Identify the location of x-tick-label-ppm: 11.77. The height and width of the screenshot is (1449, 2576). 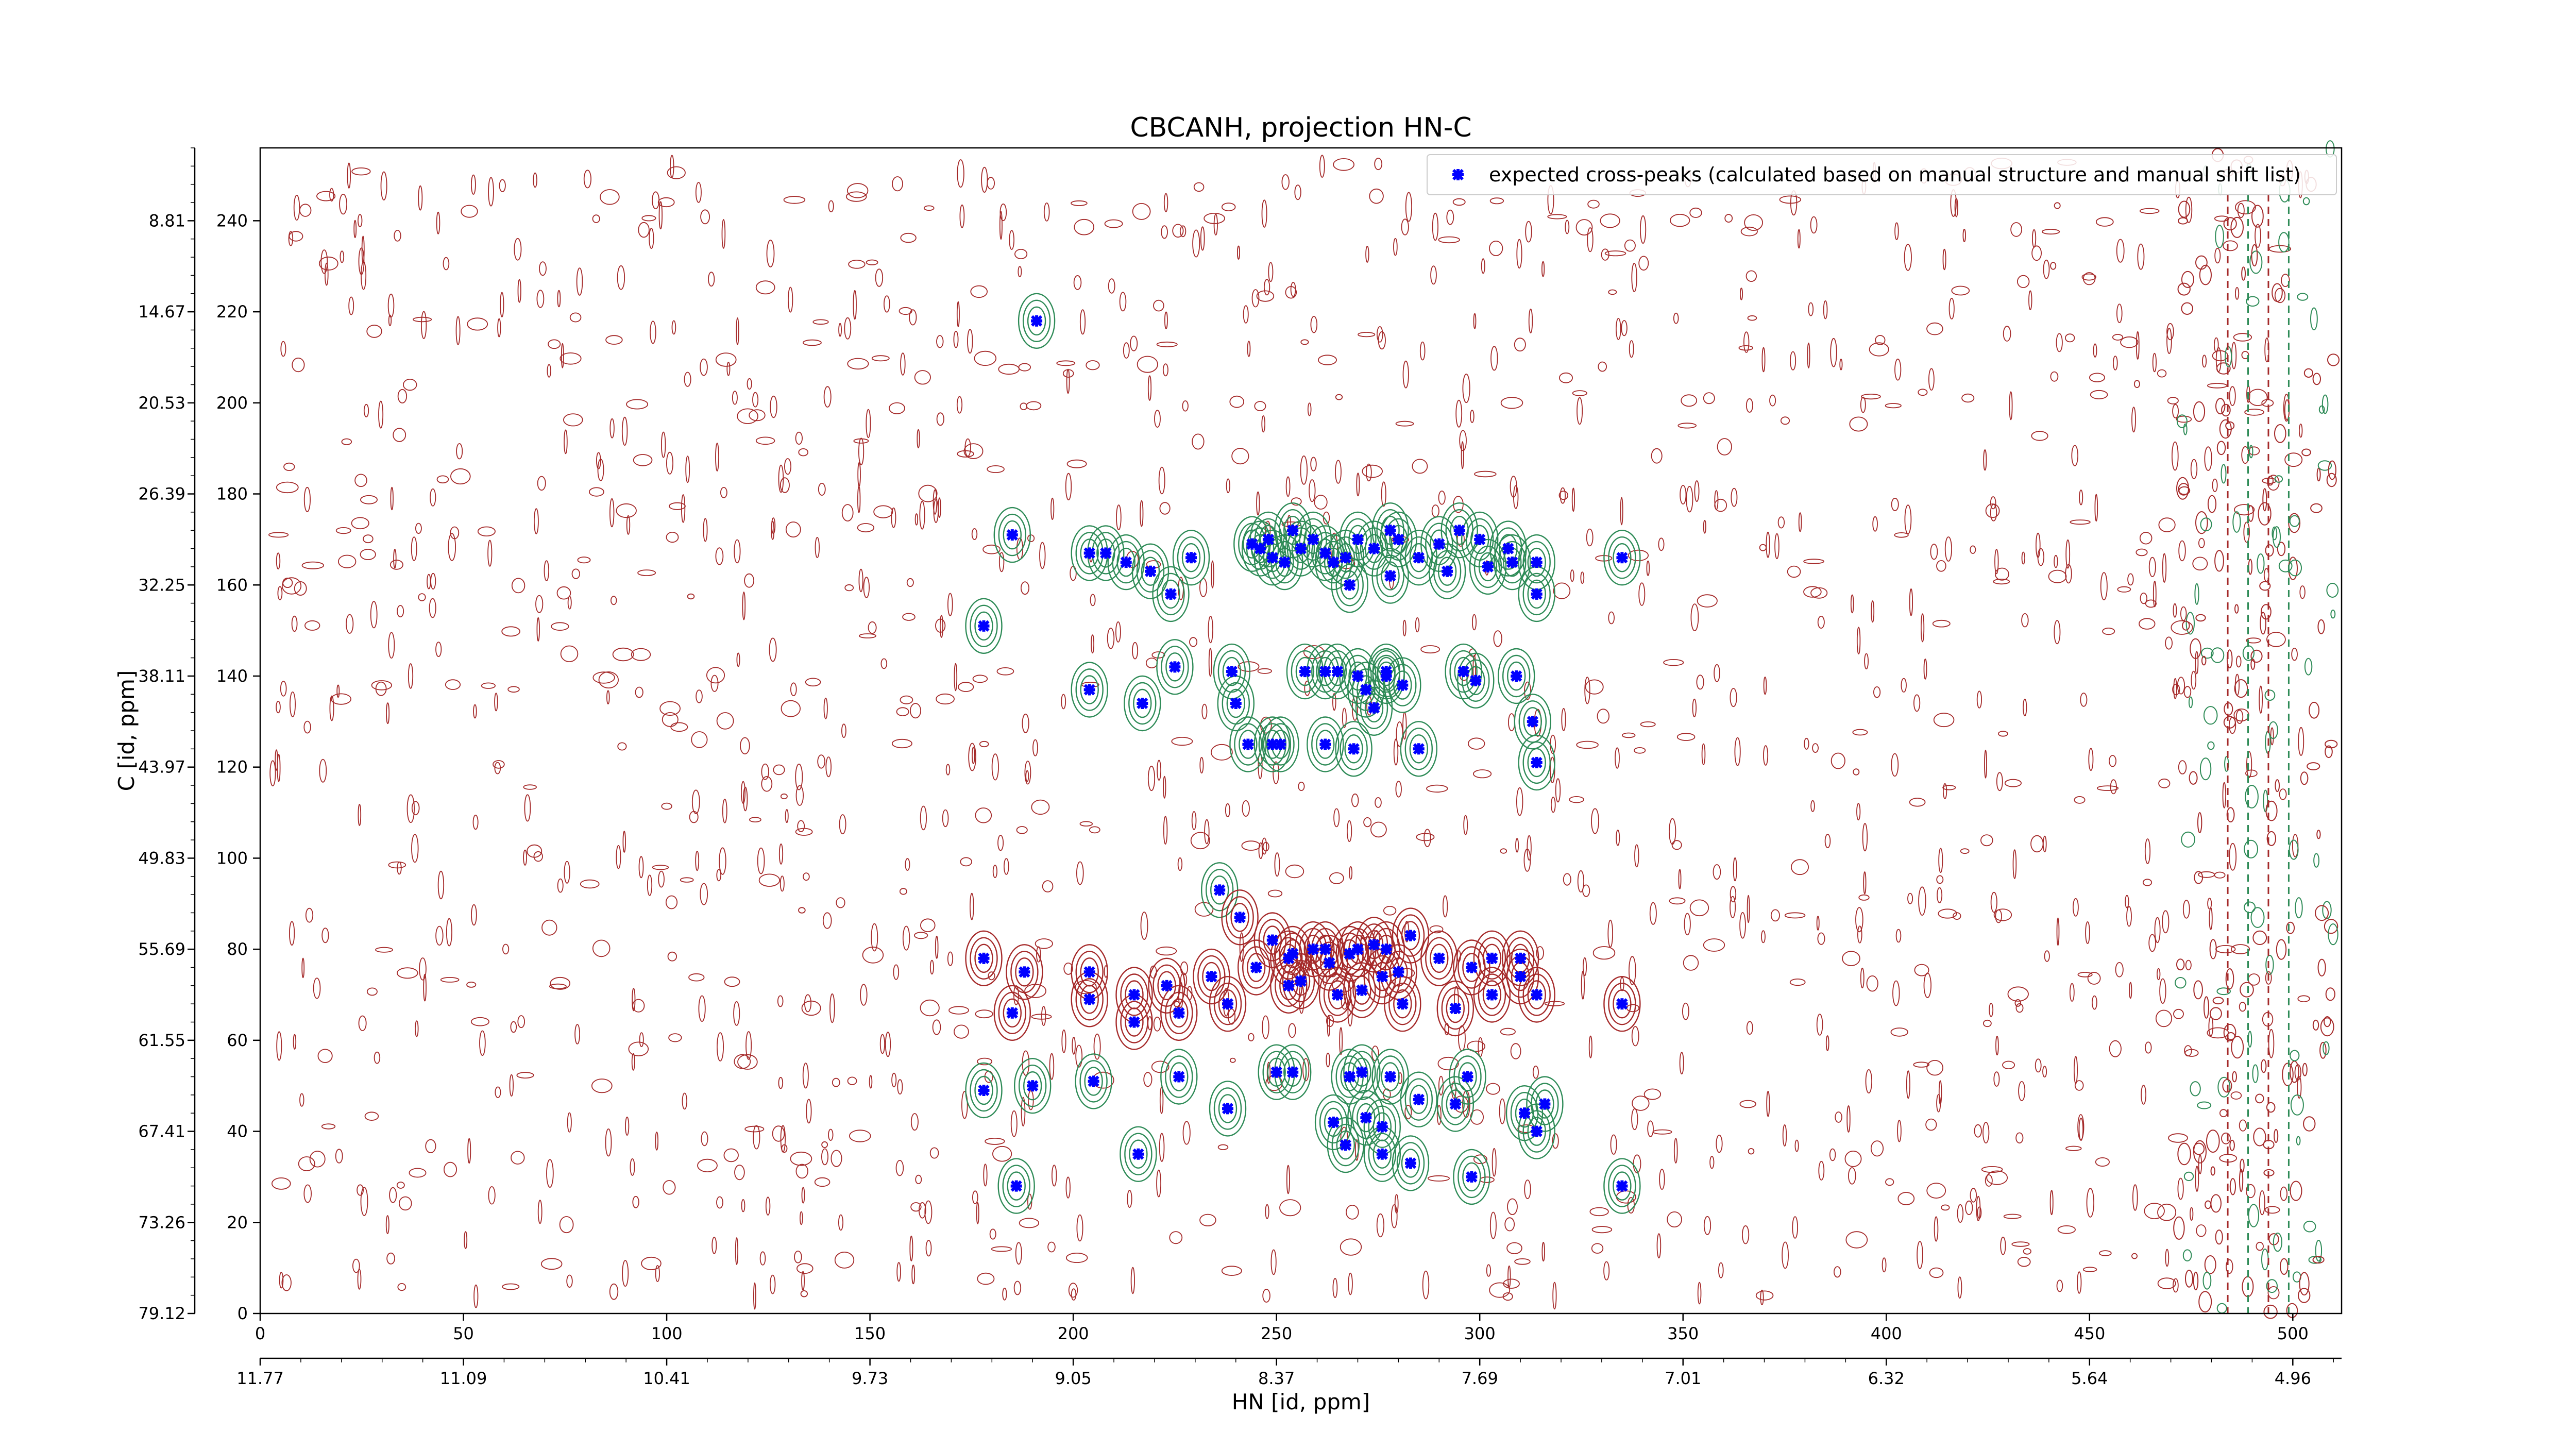
(260, 1378).